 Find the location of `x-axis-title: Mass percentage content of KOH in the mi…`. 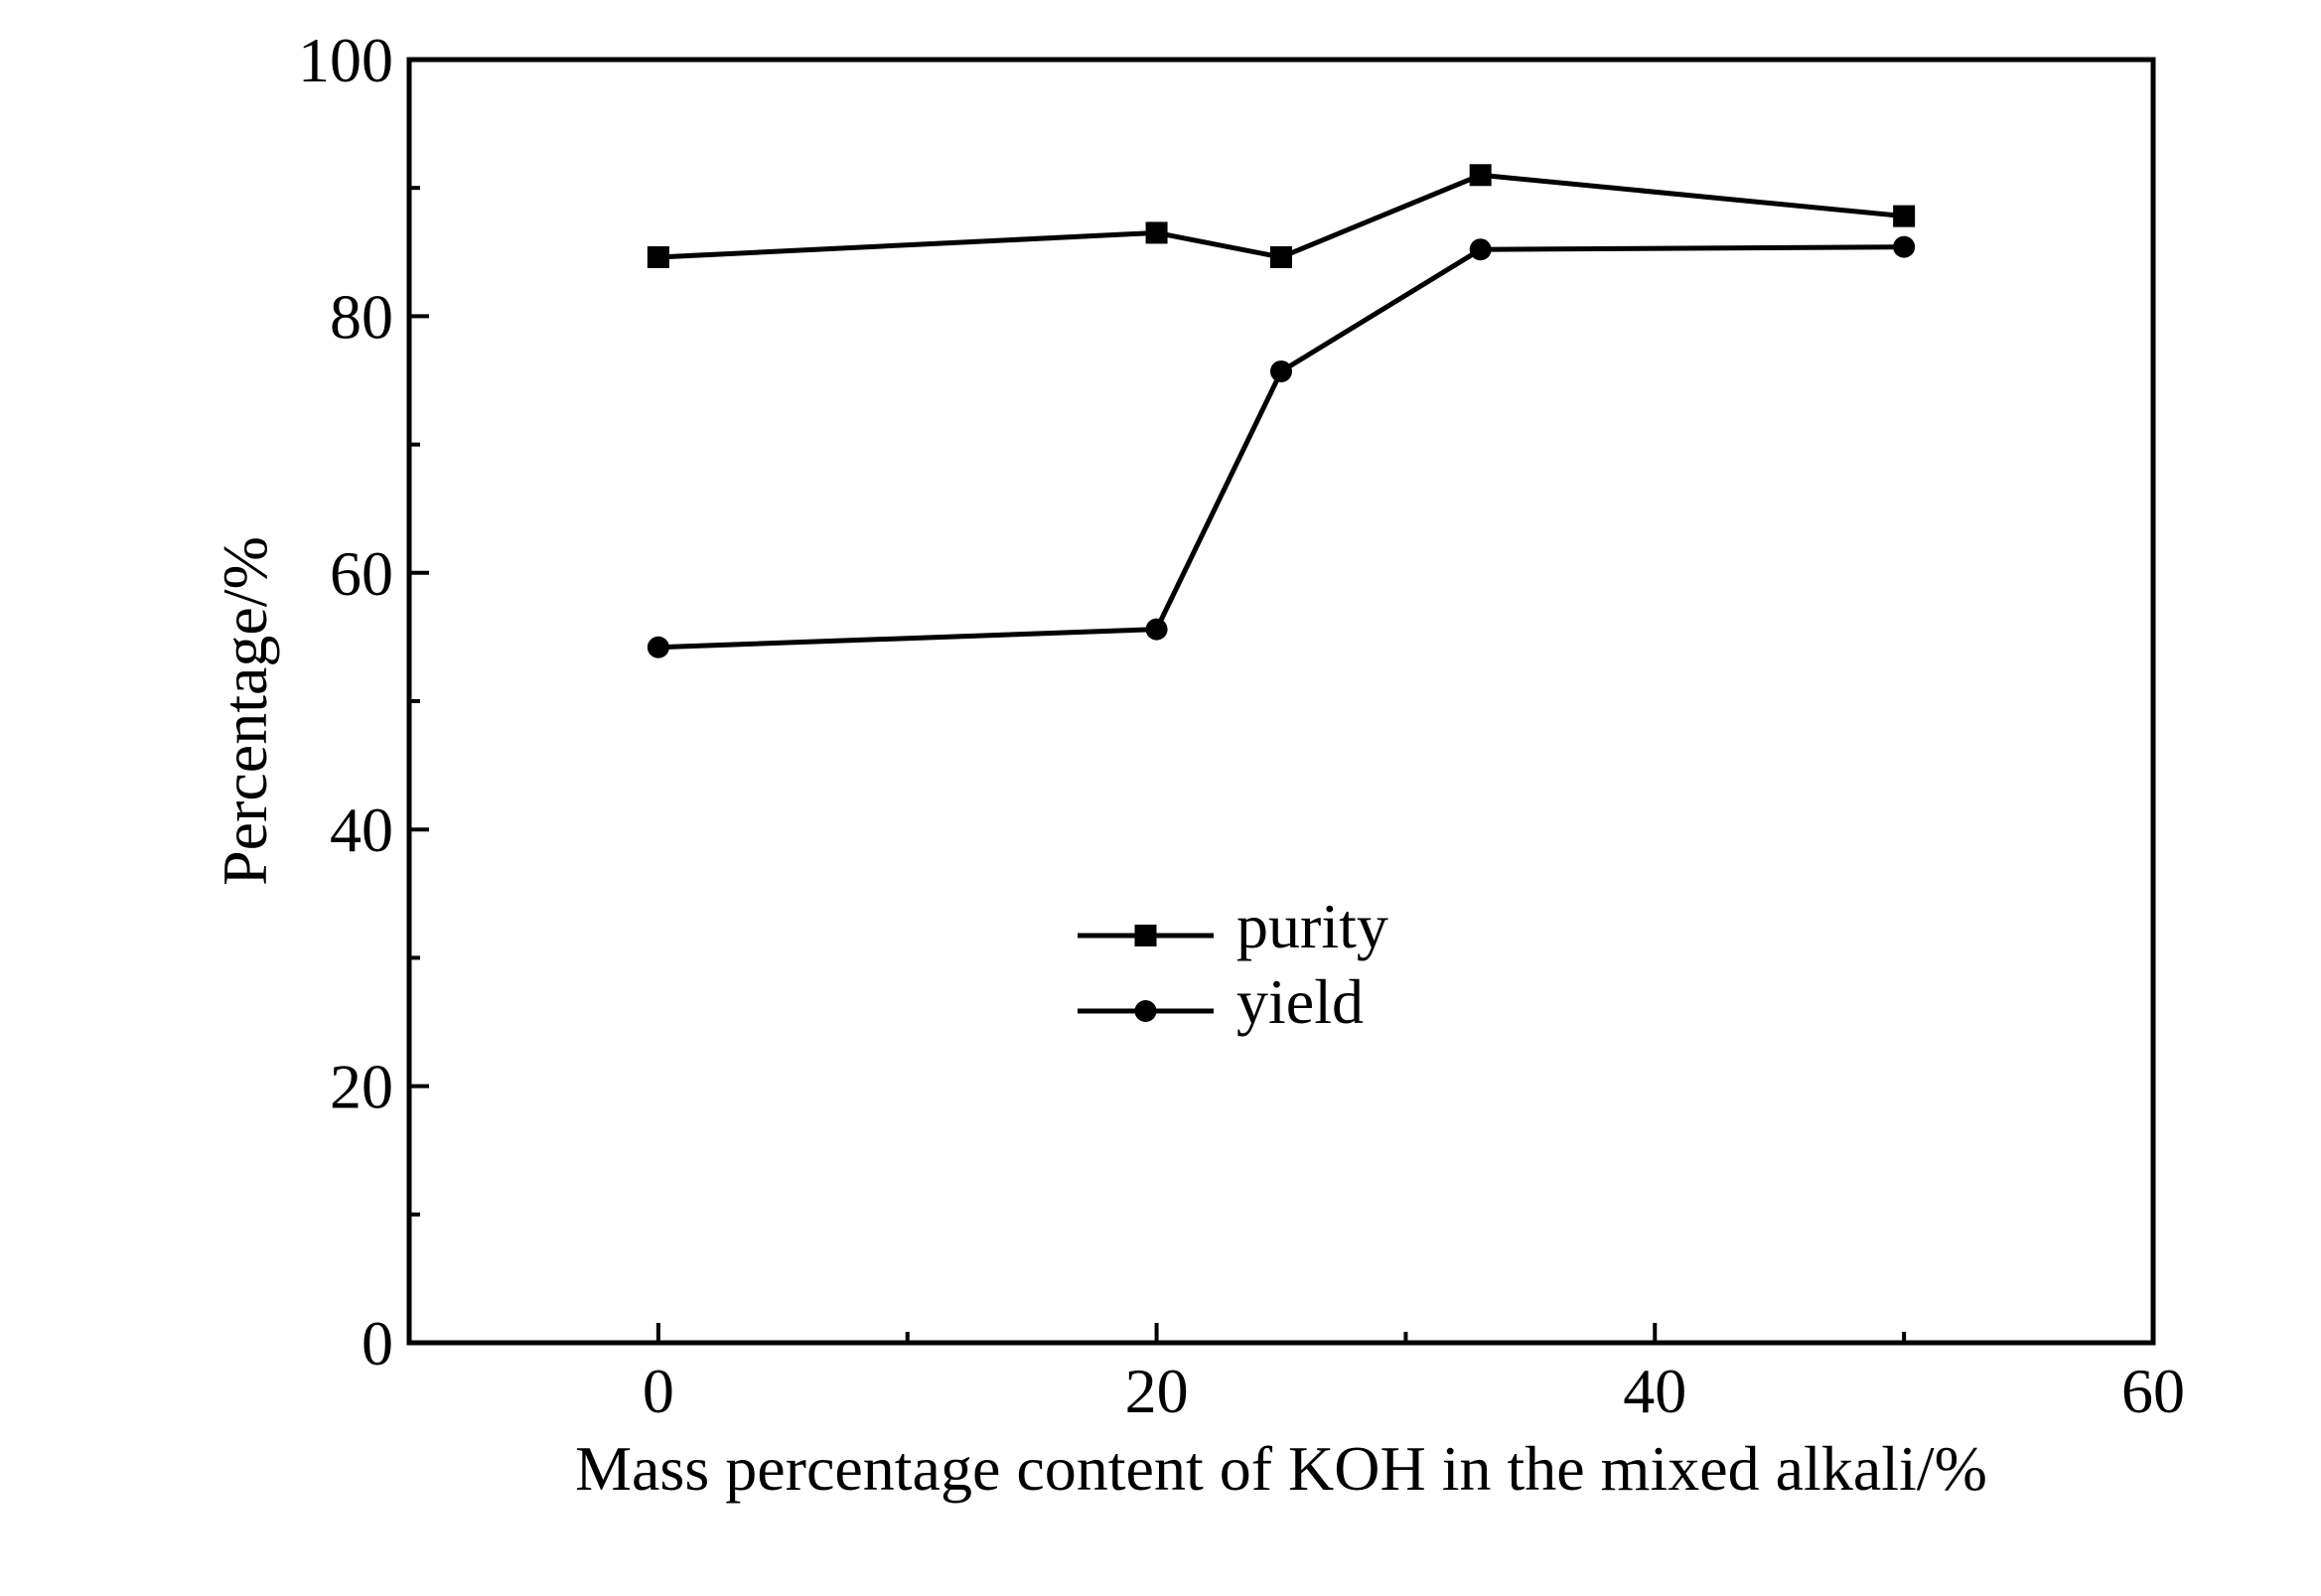

x-axis-title: Mass percentage content of KOH in the mi… is located at coordinates (1281, 1469).